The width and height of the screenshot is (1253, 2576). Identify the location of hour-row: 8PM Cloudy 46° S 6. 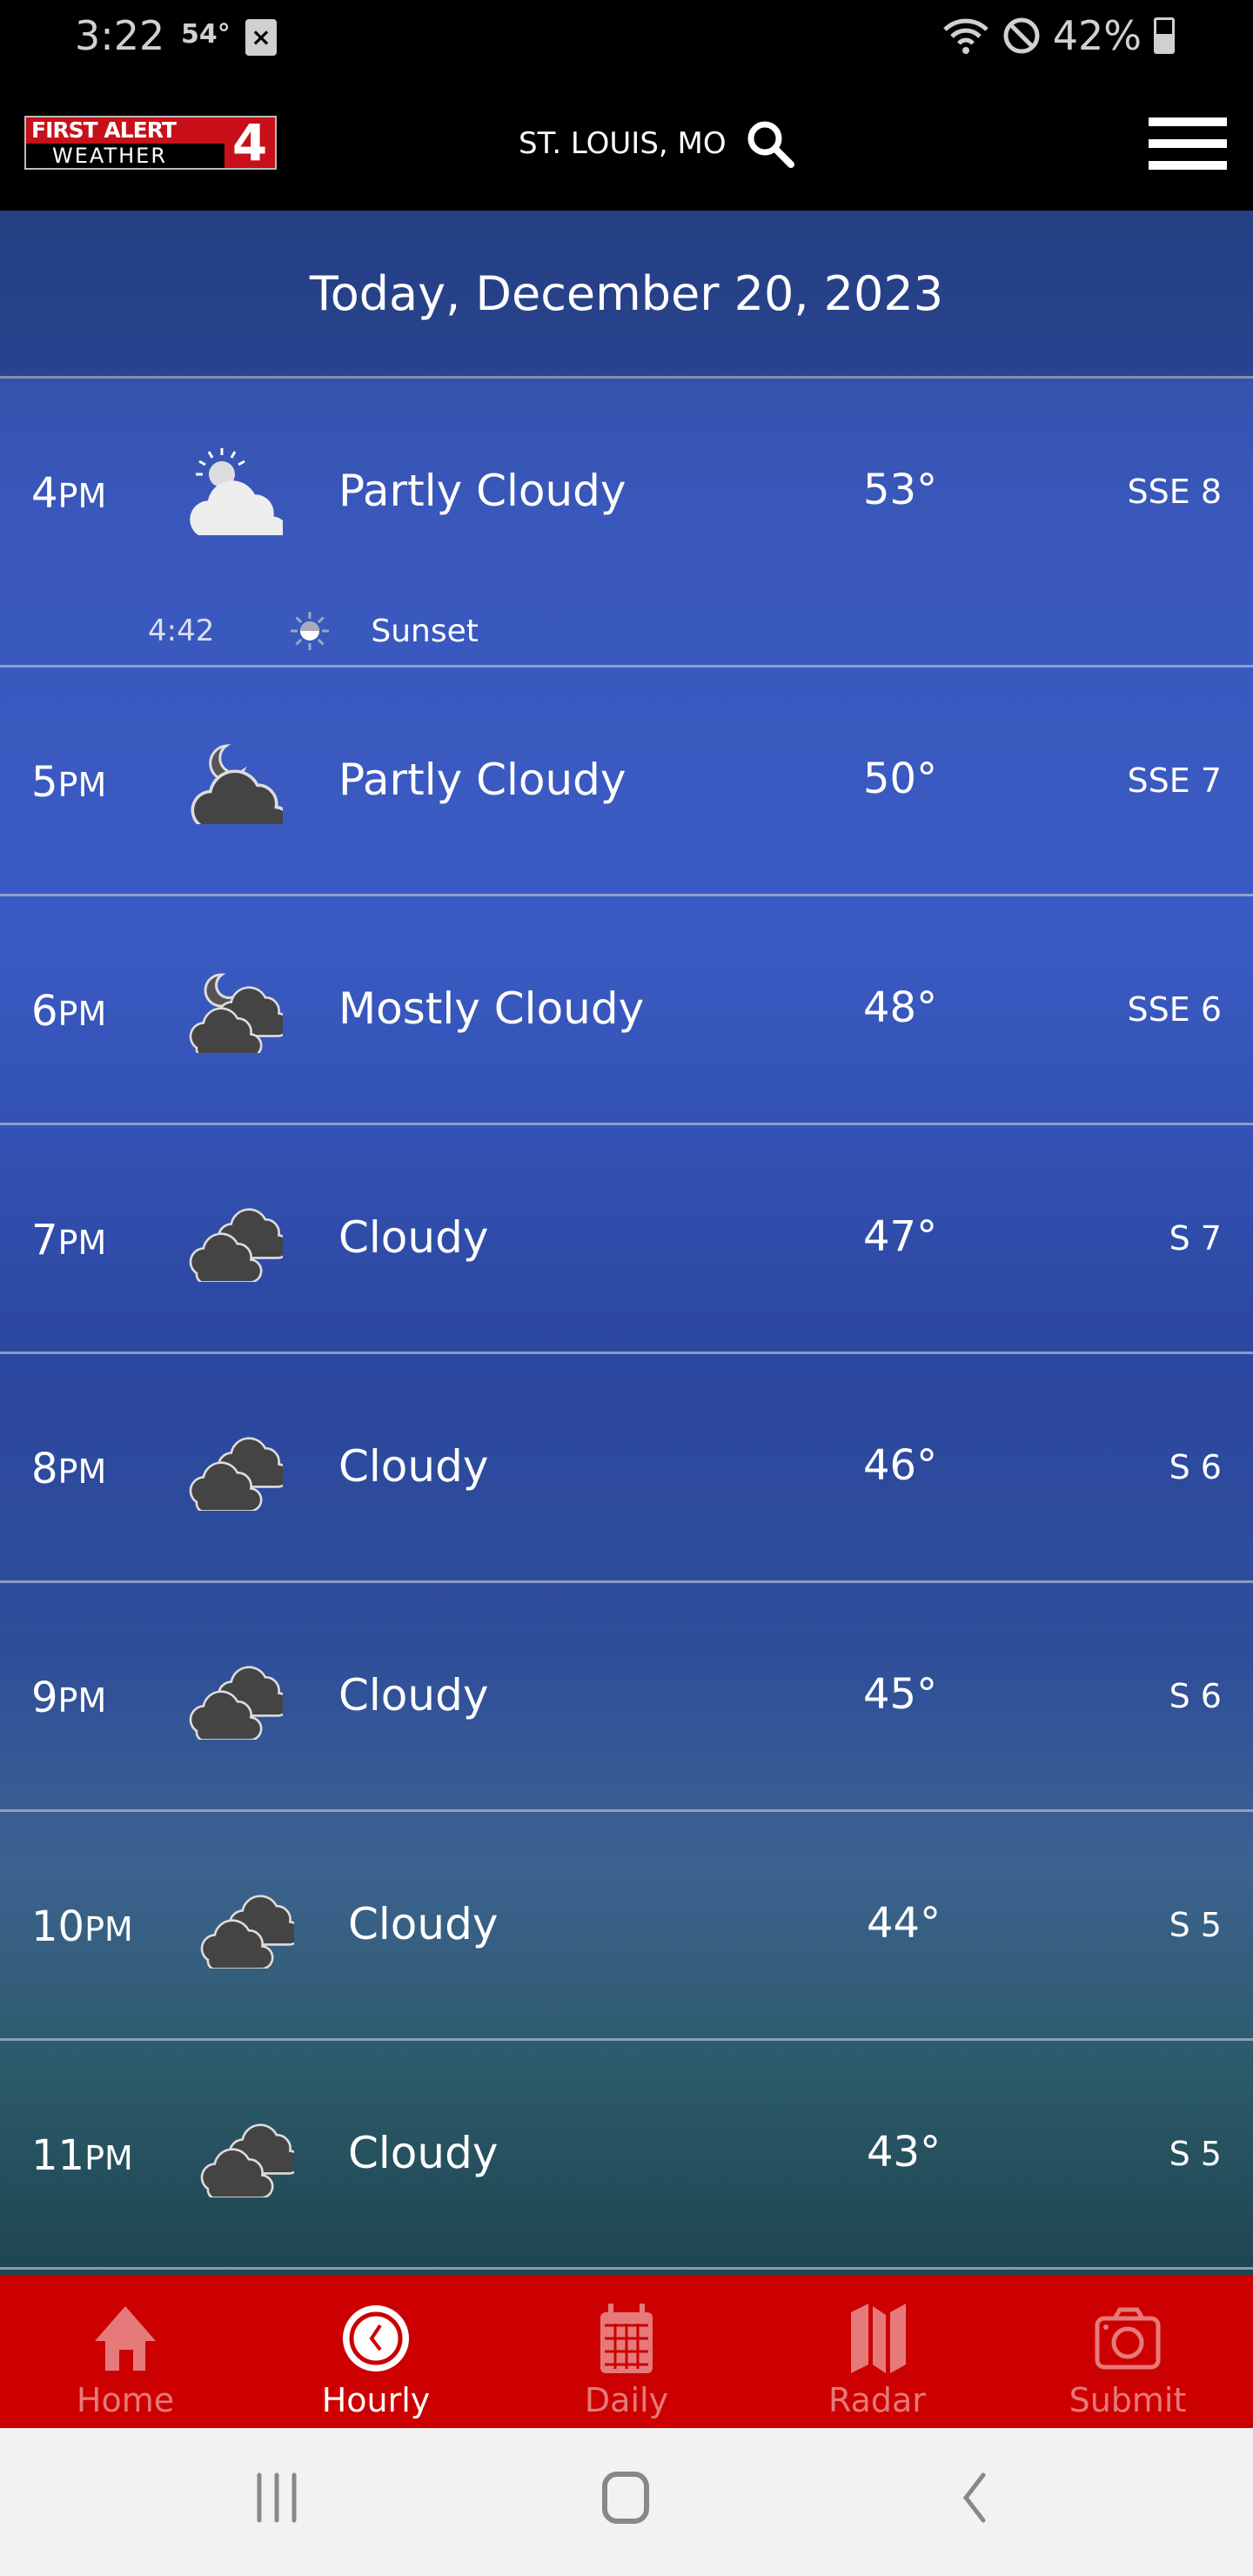
(626, 1469).